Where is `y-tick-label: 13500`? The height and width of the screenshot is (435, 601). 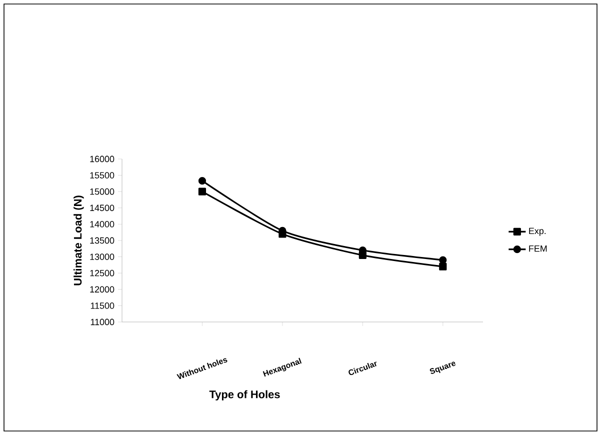
y-tick-label: 13500 is located at coordinates (102, 240).